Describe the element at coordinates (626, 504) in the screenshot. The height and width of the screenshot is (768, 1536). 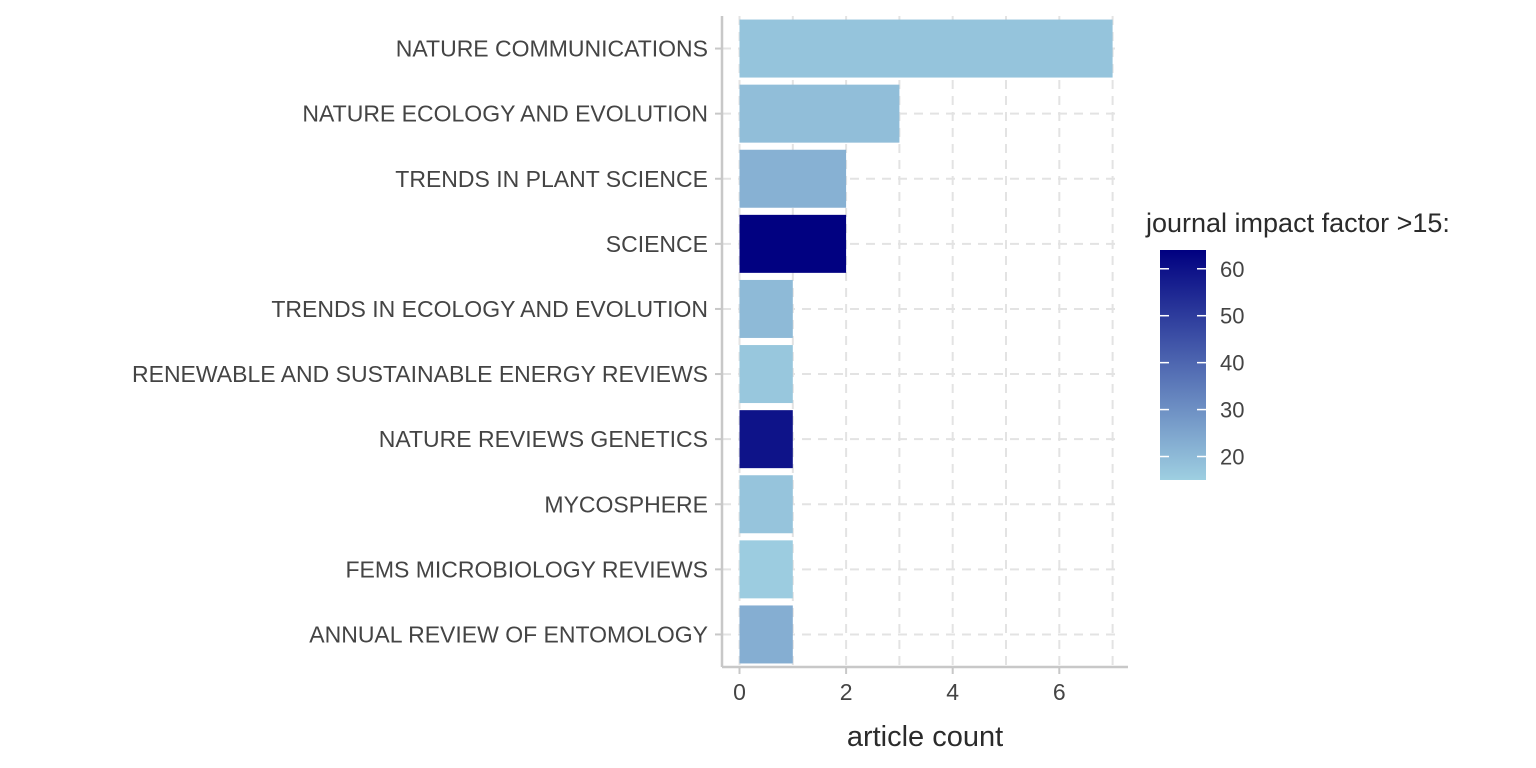
I see `category-label: MYCOSPHERE` at that location.